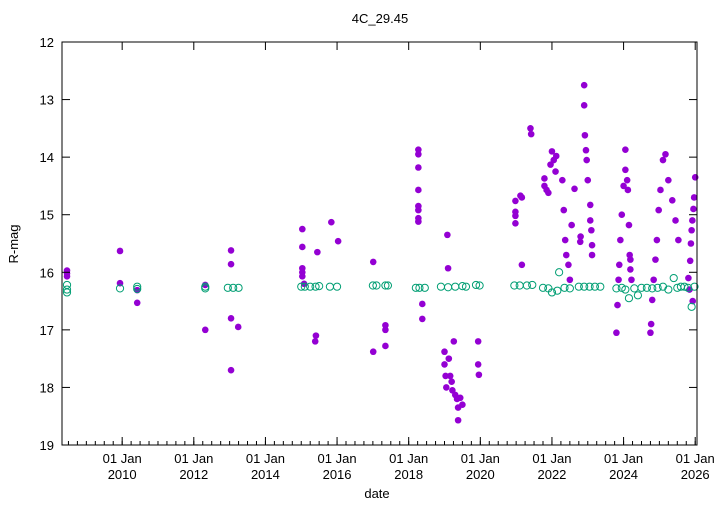 This screenshot has width=720, height=509. I want to click on x-tick-label-year: 2010, so click(122, 474).